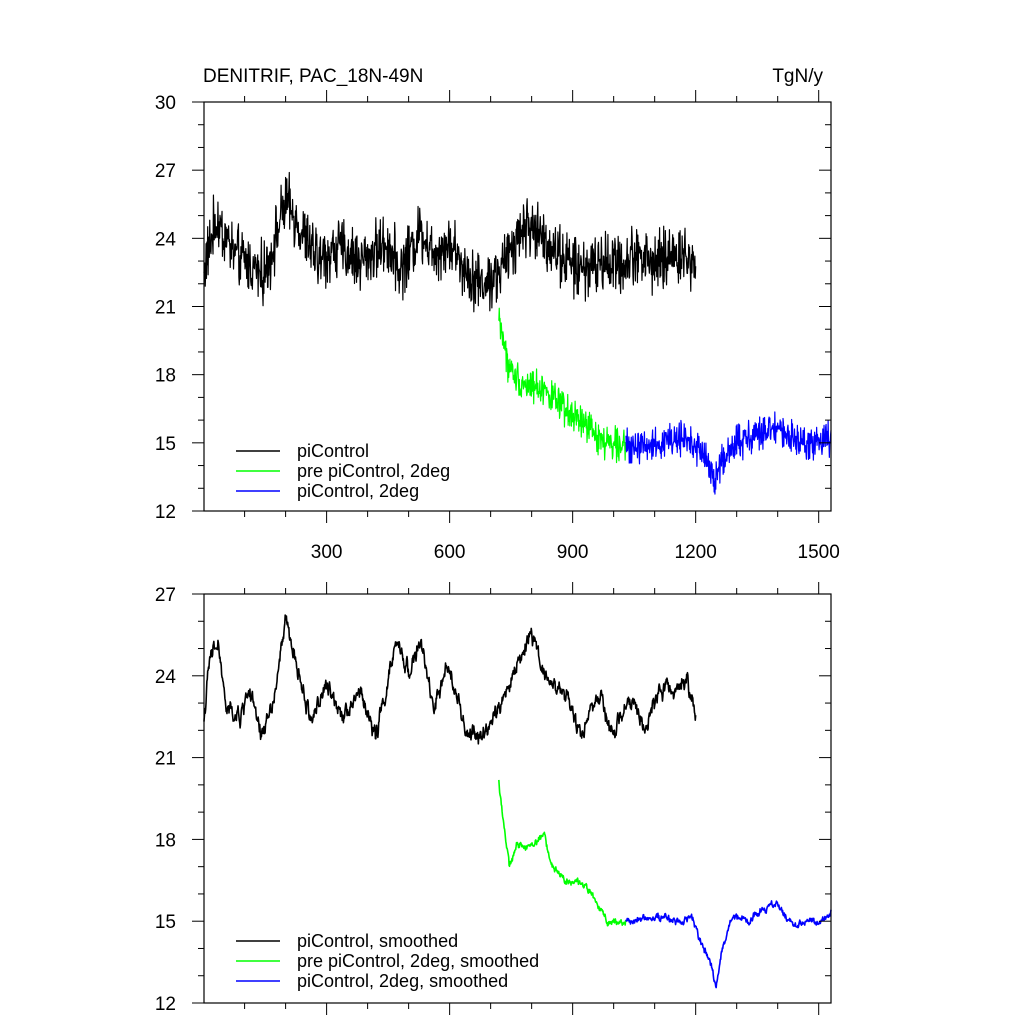 The height and width of the screenshot is (1024, 1024). What do you see at coordinates (450, 242) in the screenshot?
I see `series-line-picontrol` at bounding box center [450, 242].